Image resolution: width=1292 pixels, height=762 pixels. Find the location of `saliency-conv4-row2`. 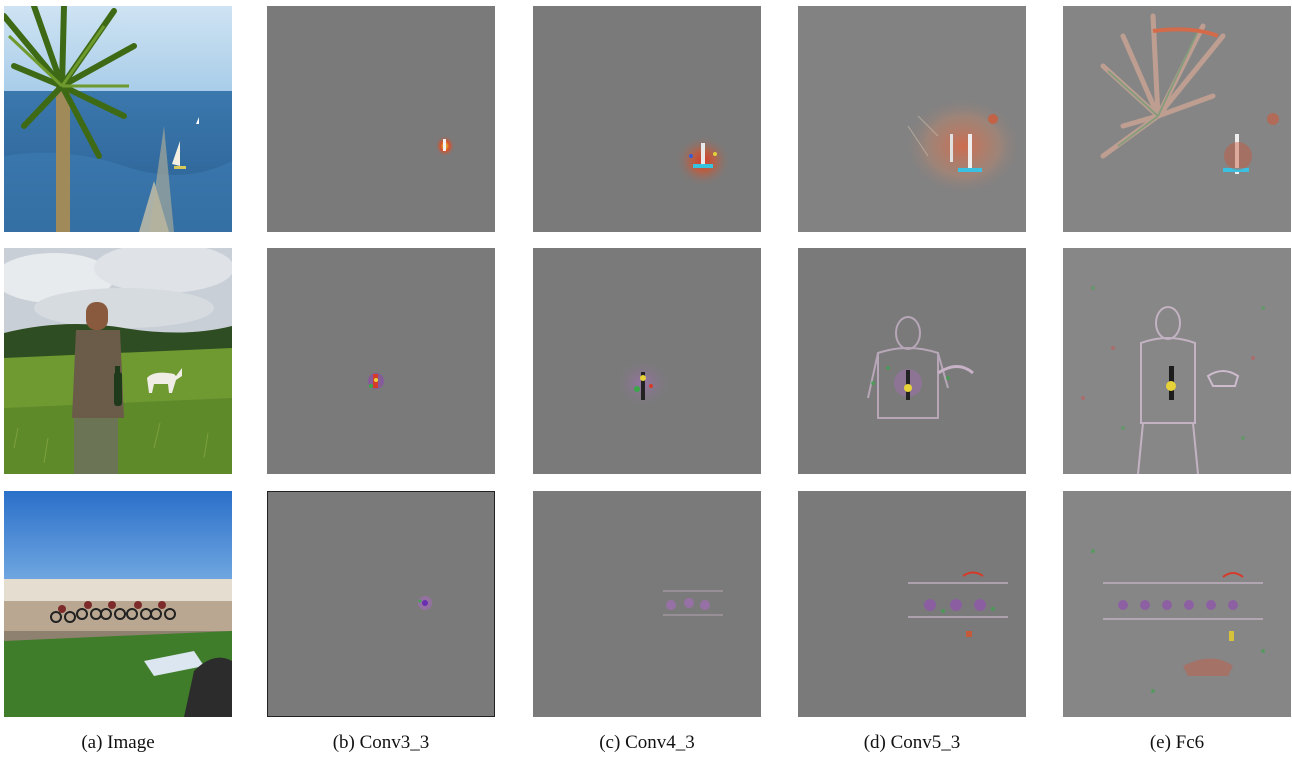

saliency-conv4-row2 is located at coordinates (647, 361).